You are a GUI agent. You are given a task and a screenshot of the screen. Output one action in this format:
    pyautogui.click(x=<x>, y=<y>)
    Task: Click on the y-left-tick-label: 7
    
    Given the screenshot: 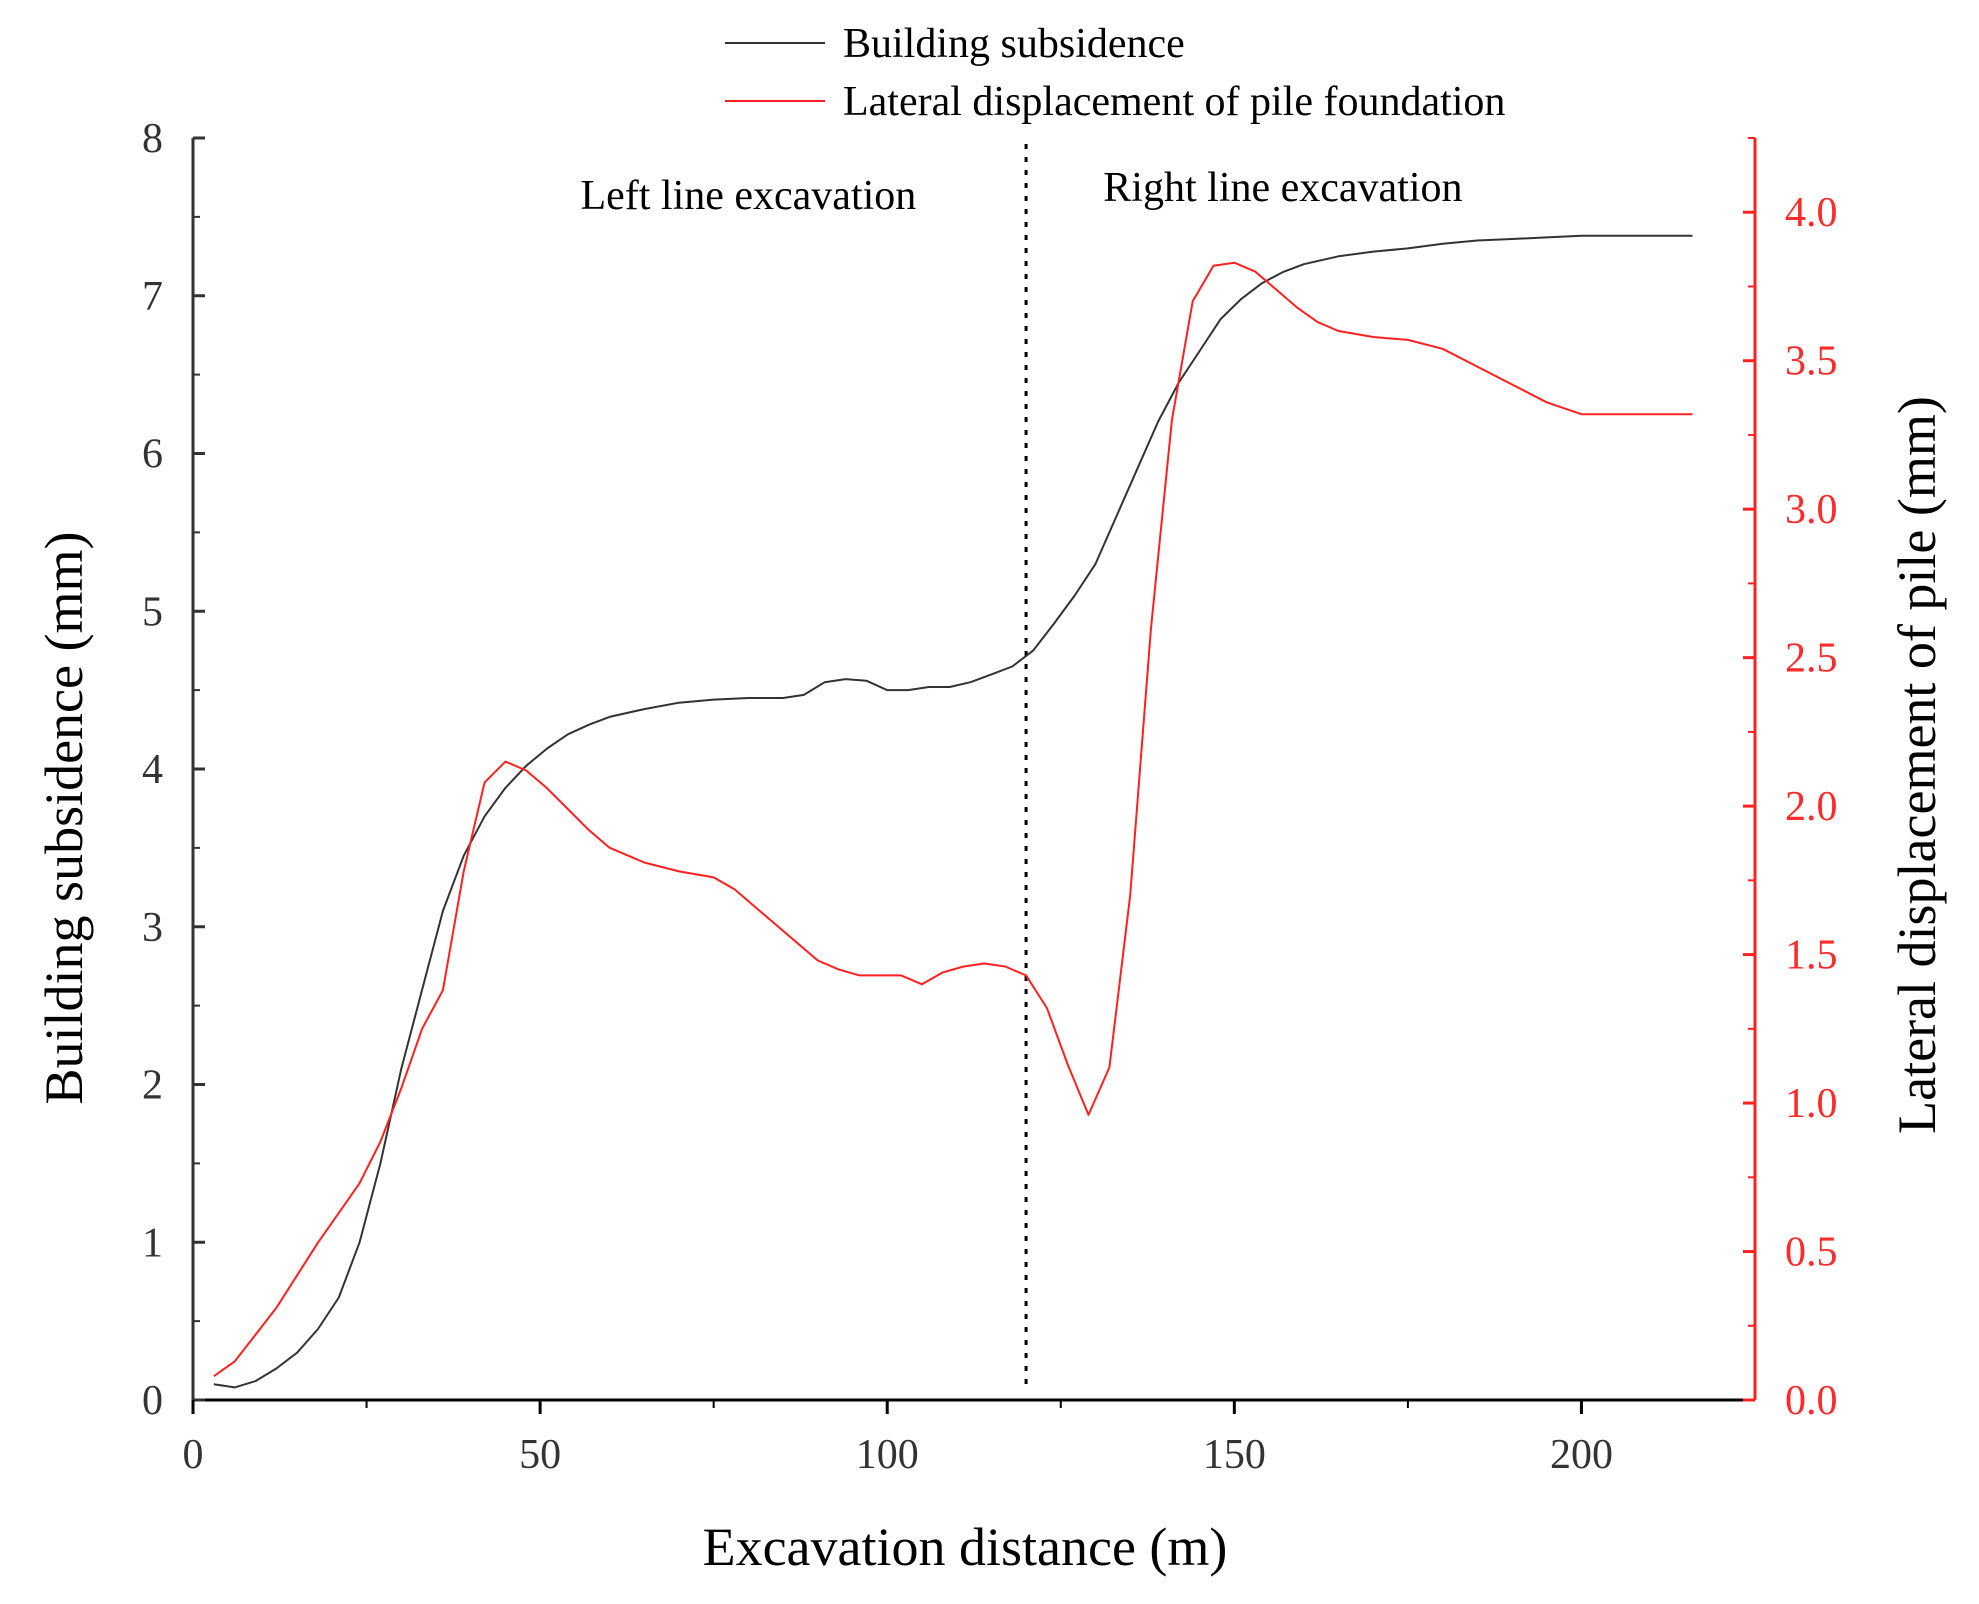 What is the action you would take?
    pyautogui.click(x=152, y=297)
    